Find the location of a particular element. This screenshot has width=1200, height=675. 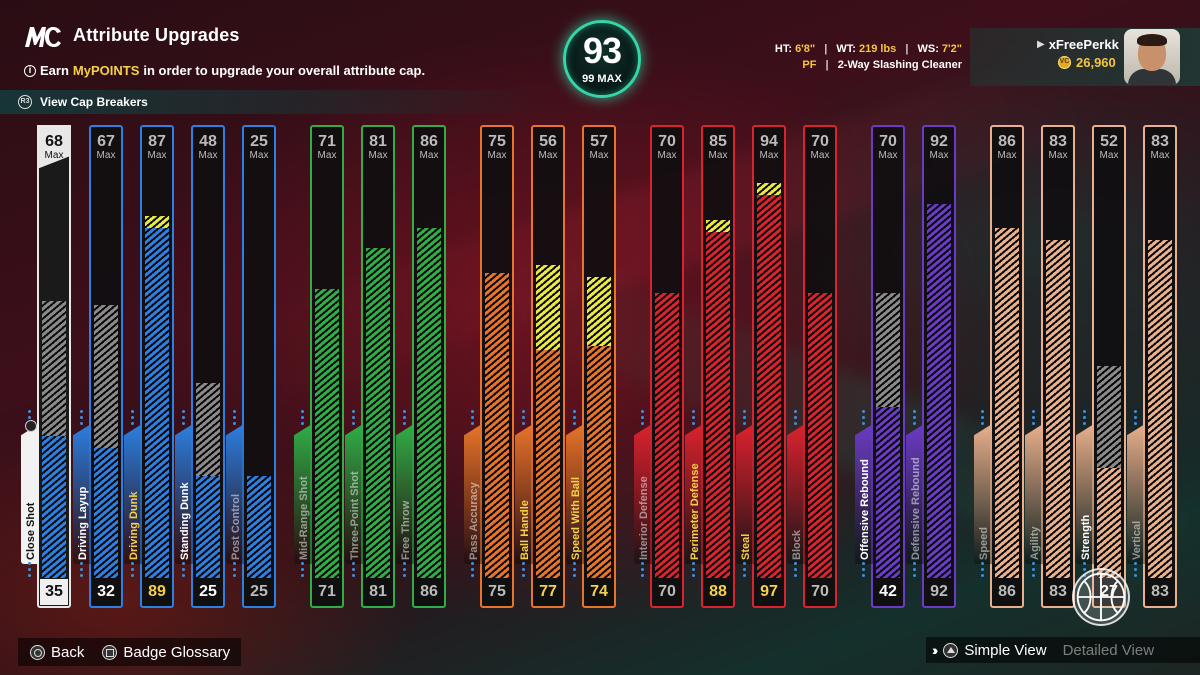

attribute-name: Strength is located at coordinates (1086, 537).